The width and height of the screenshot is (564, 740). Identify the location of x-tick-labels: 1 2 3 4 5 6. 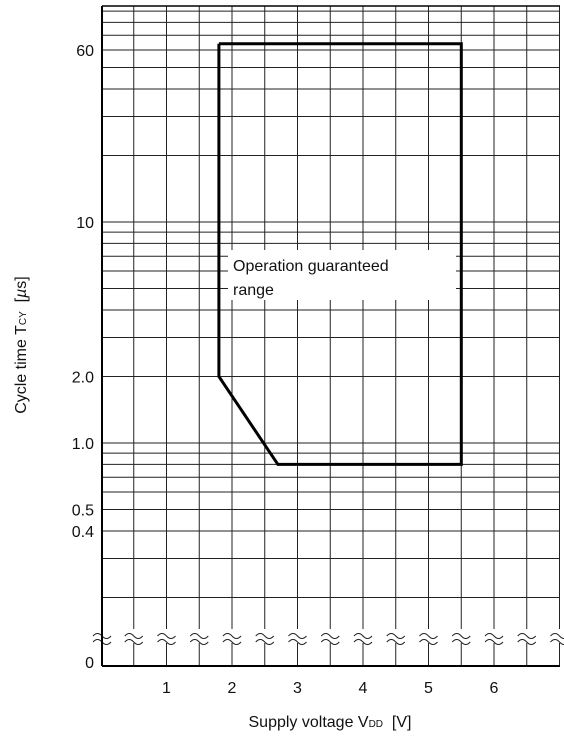
(330, 688).